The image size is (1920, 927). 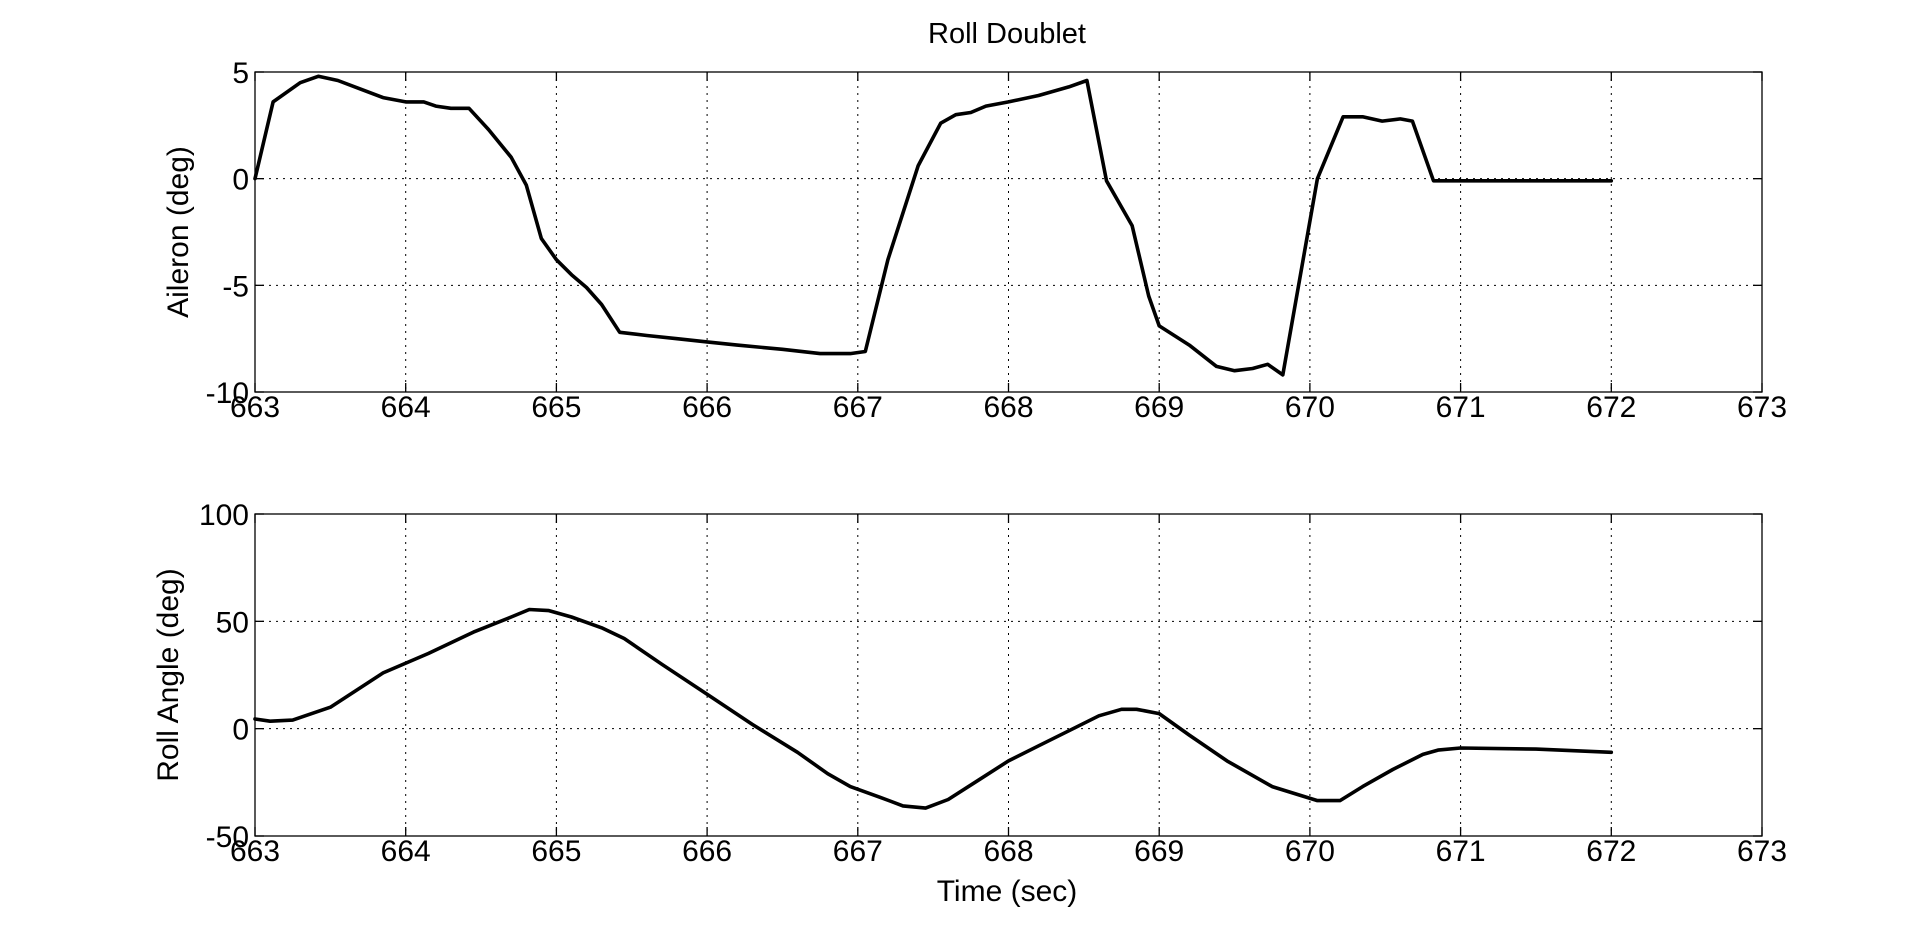 What do you see at coordinates (227, 233) in the screenshot?
I see `aileron-y-tick-labels: -10 -5 0 5` at bounding box center [227, 233].